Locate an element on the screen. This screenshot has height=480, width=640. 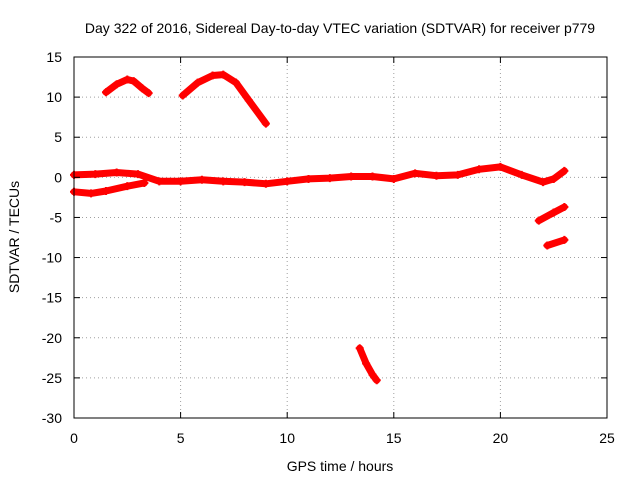
y-tick-label: 10 is located at coordinates (54, 97).